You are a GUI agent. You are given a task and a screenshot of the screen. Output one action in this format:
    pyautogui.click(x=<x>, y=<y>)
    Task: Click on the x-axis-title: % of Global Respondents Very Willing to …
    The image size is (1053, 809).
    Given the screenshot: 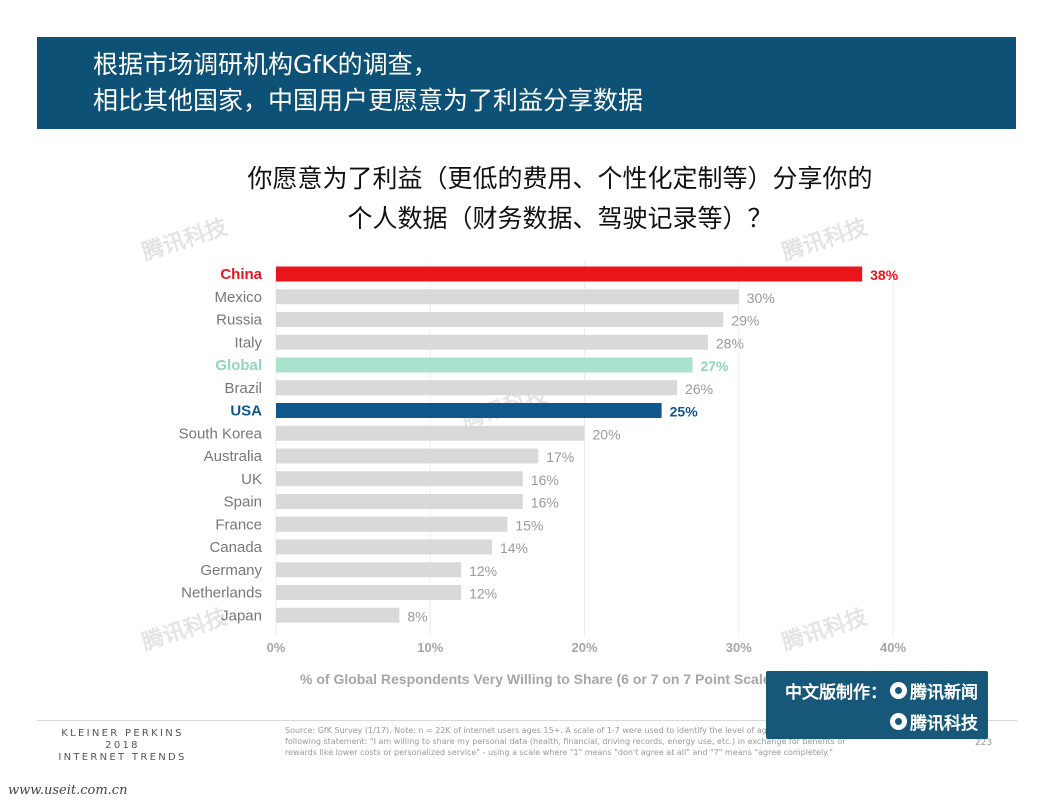 What is the action you would take?
    pyautogui.click(x=537, y=679)
    